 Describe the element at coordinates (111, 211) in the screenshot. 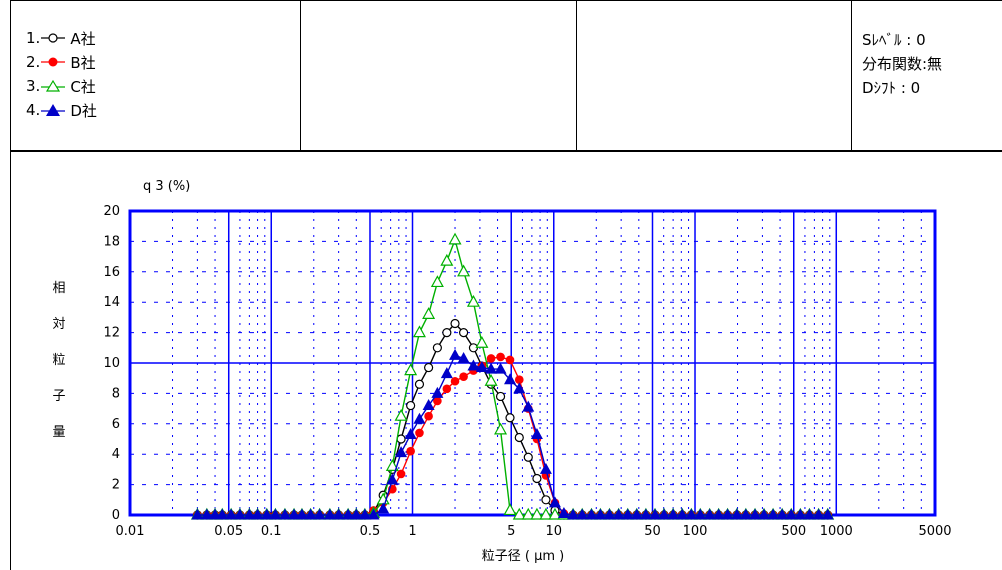

I see `y-tick-label: 20` at that location.